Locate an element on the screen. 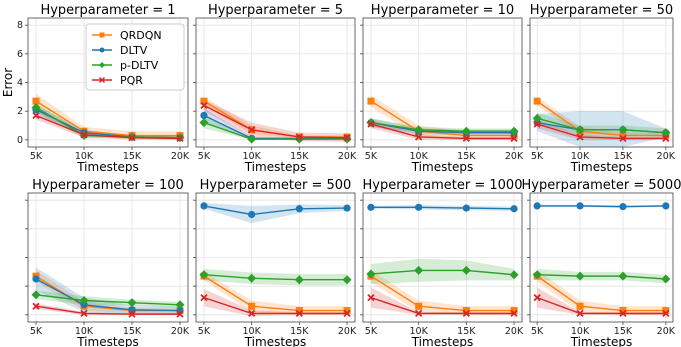 The height and width of the screenshot is (347, 681). y-tick-label: 8 is located at coordinates (20, 25).